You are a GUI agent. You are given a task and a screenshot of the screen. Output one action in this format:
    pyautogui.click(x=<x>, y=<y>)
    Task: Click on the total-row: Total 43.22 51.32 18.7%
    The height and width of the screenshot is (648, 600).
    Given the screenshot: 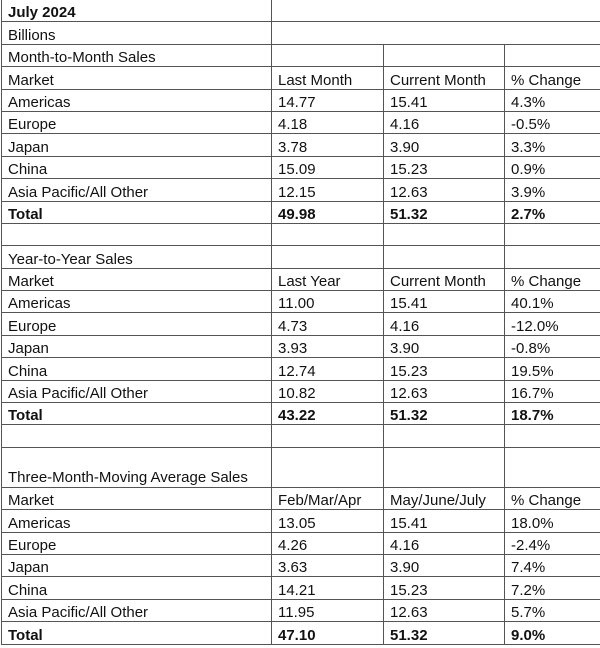 What is the action you would take?
    pyautogui.click(x=300, y=414)
    